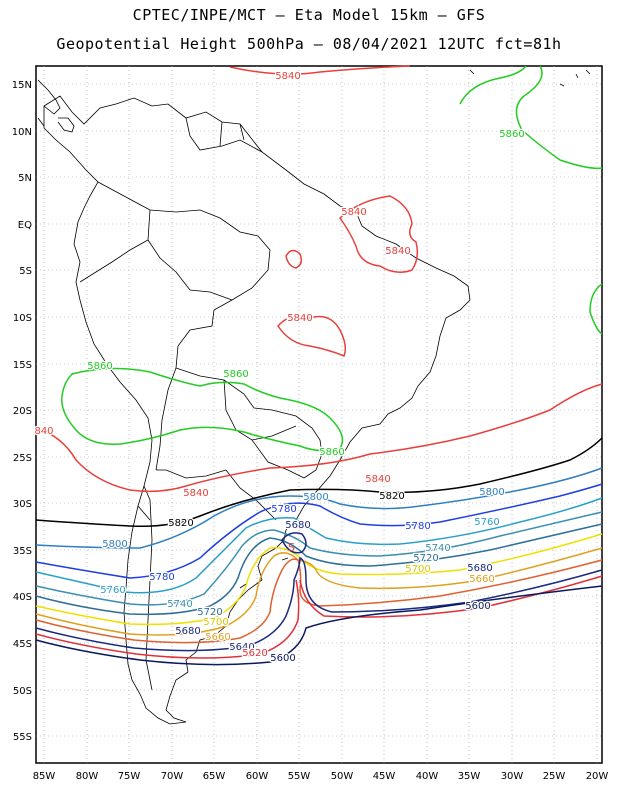 Image resolution: width=618 pixels, height=800 pixels. What do you see at coordinates (172, 776) in the screenshot?
I see `longitude-tick-label: 70W` at bounding box center [172, 776].